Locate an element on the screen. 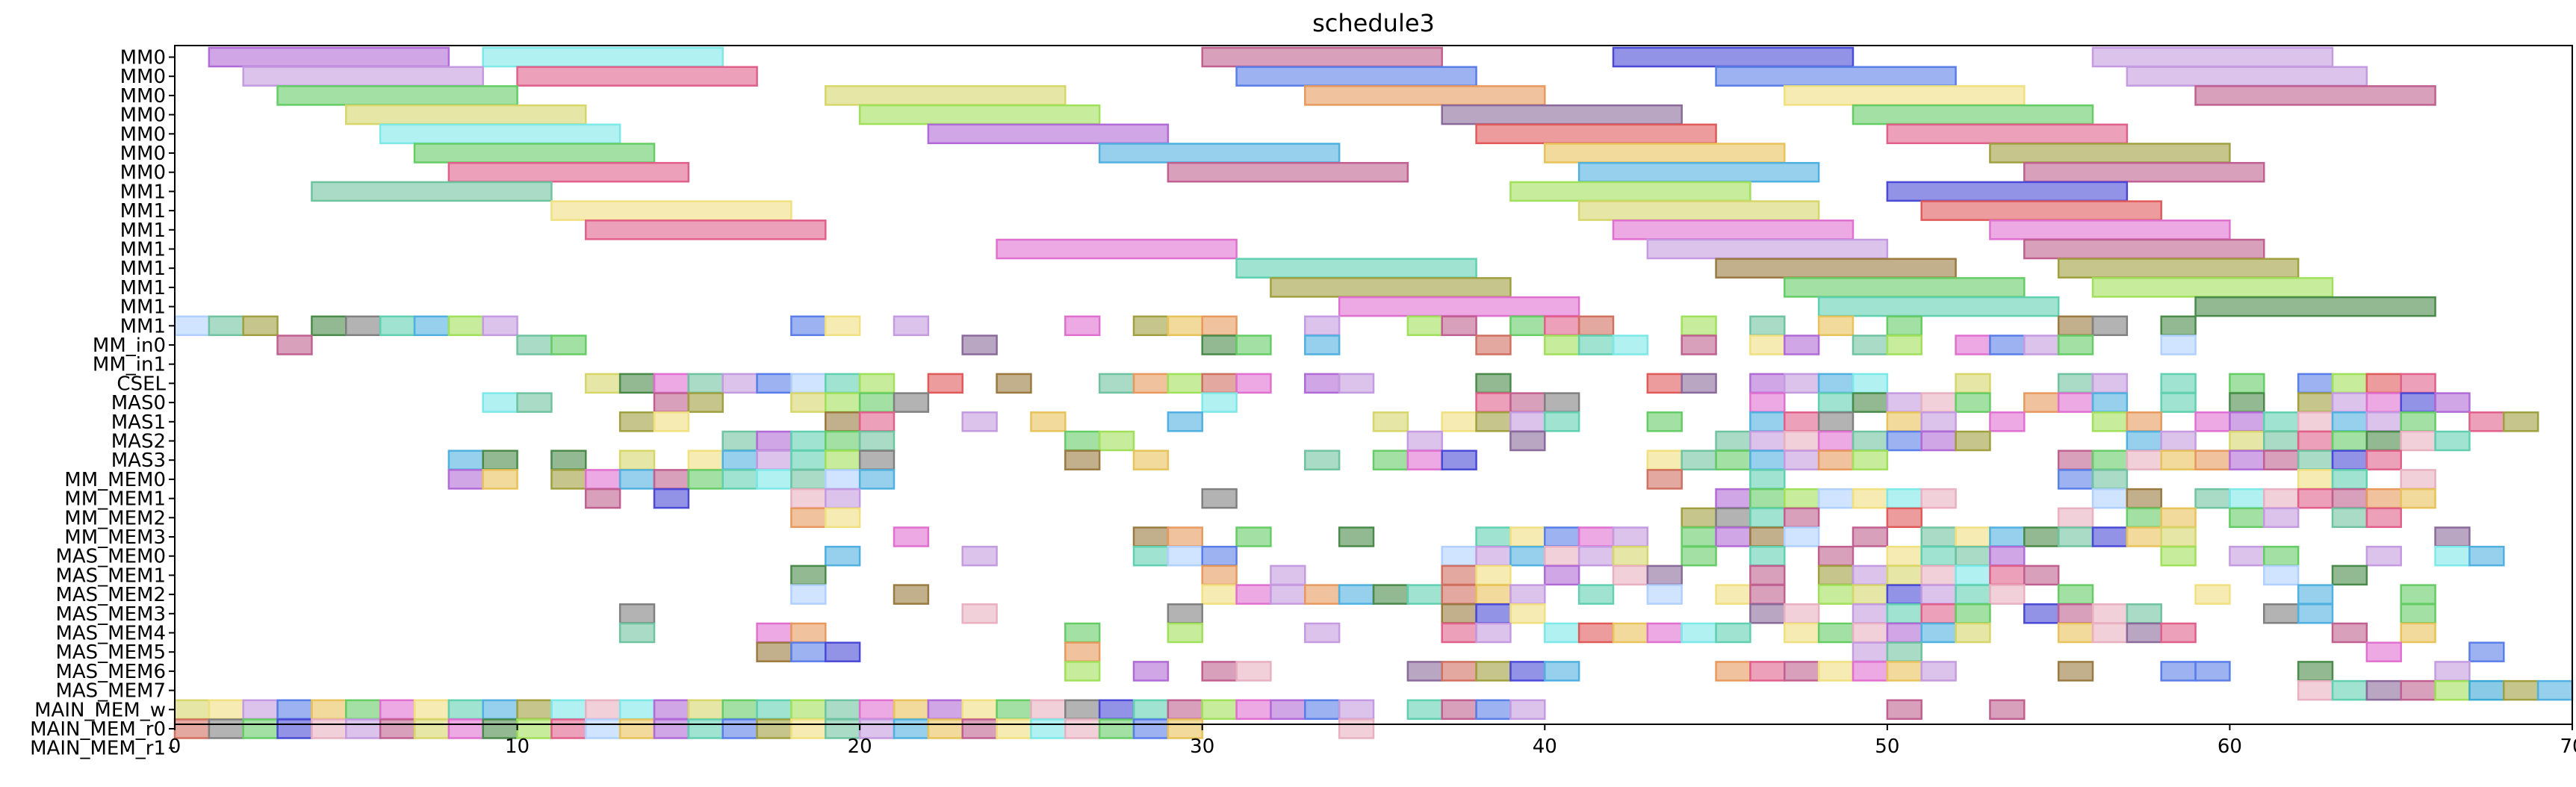 The image size is (2576, 787). y-tick-label: MAS0 is located at coordinates (138, 403).